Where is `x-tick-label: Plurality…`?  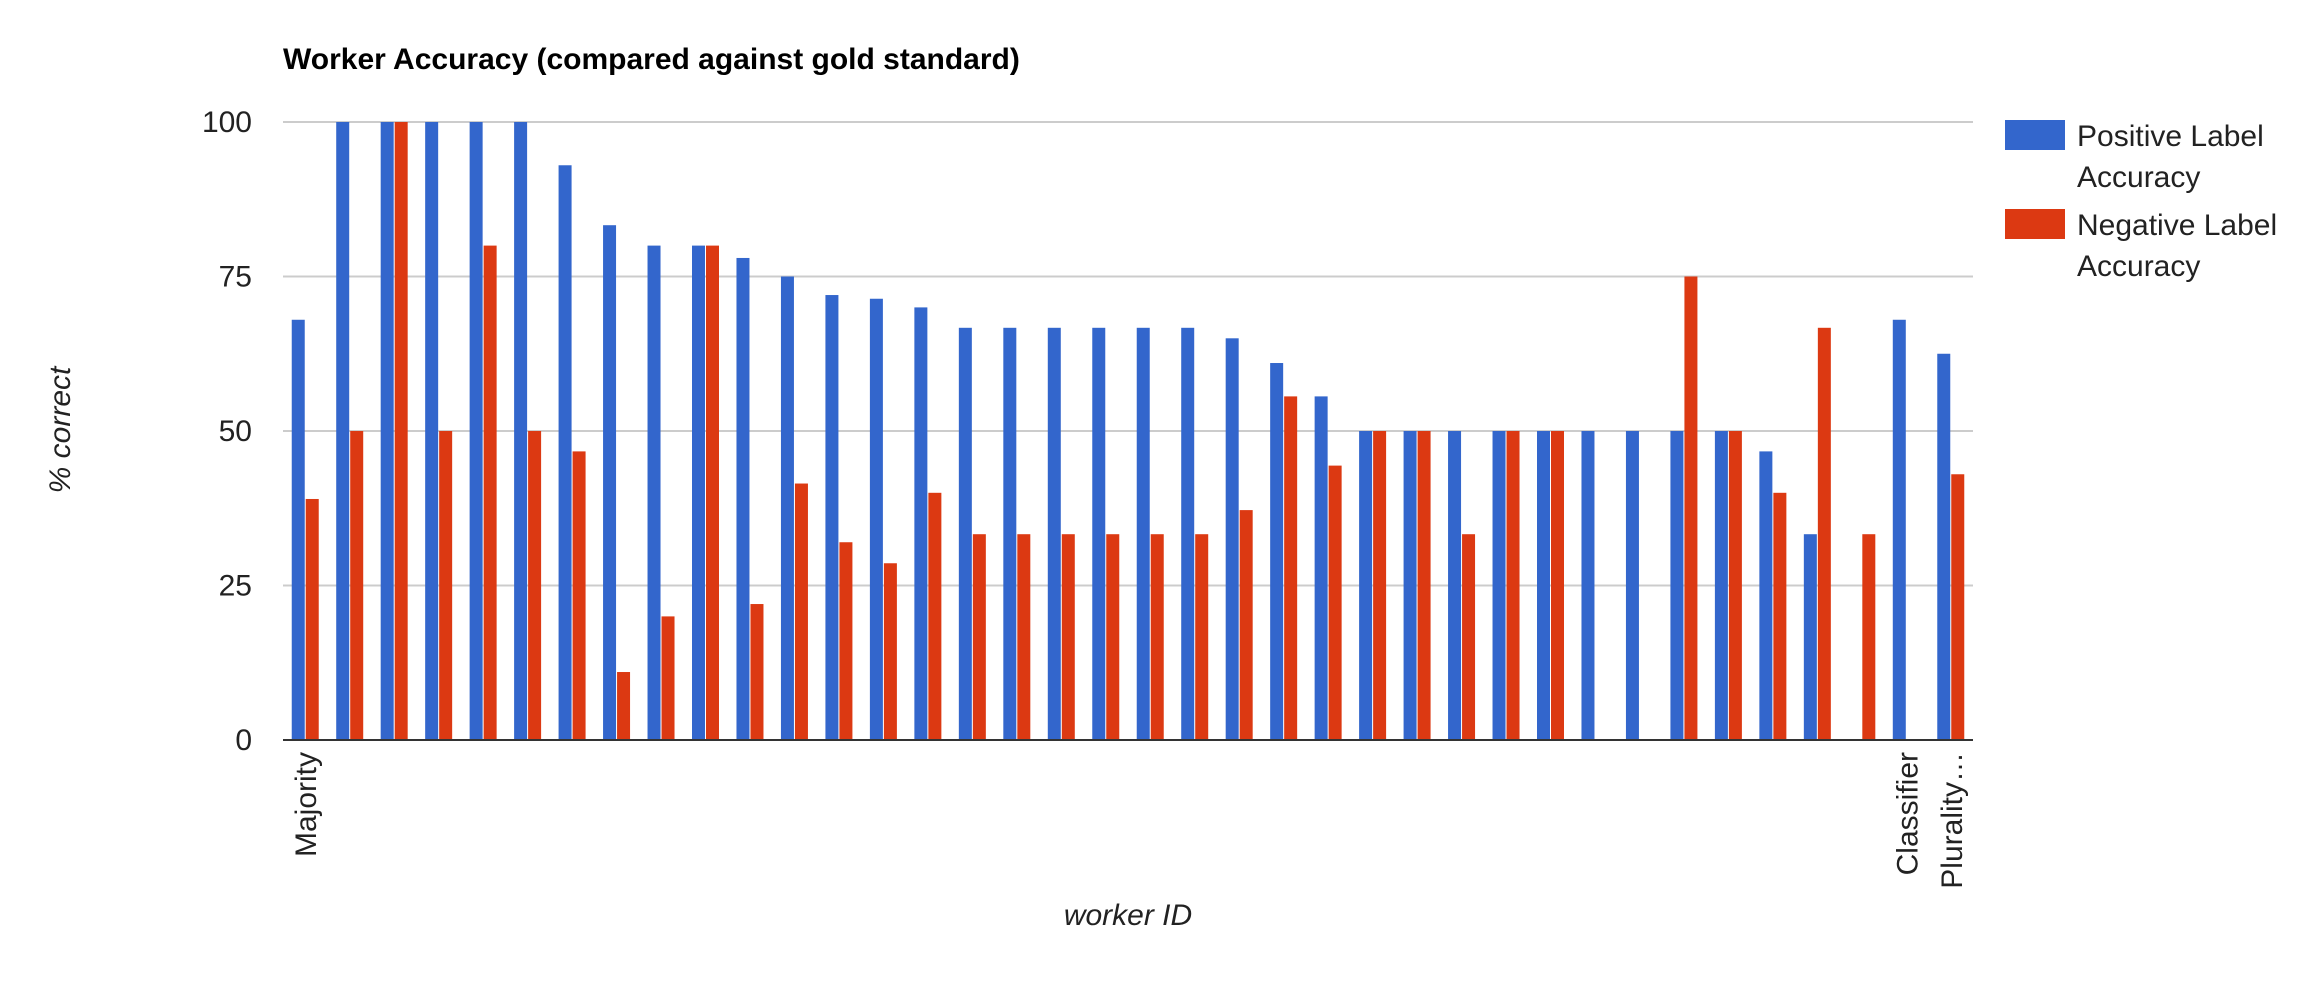 x-tick-label: Plurality… is located at coordinates (1952, 820).